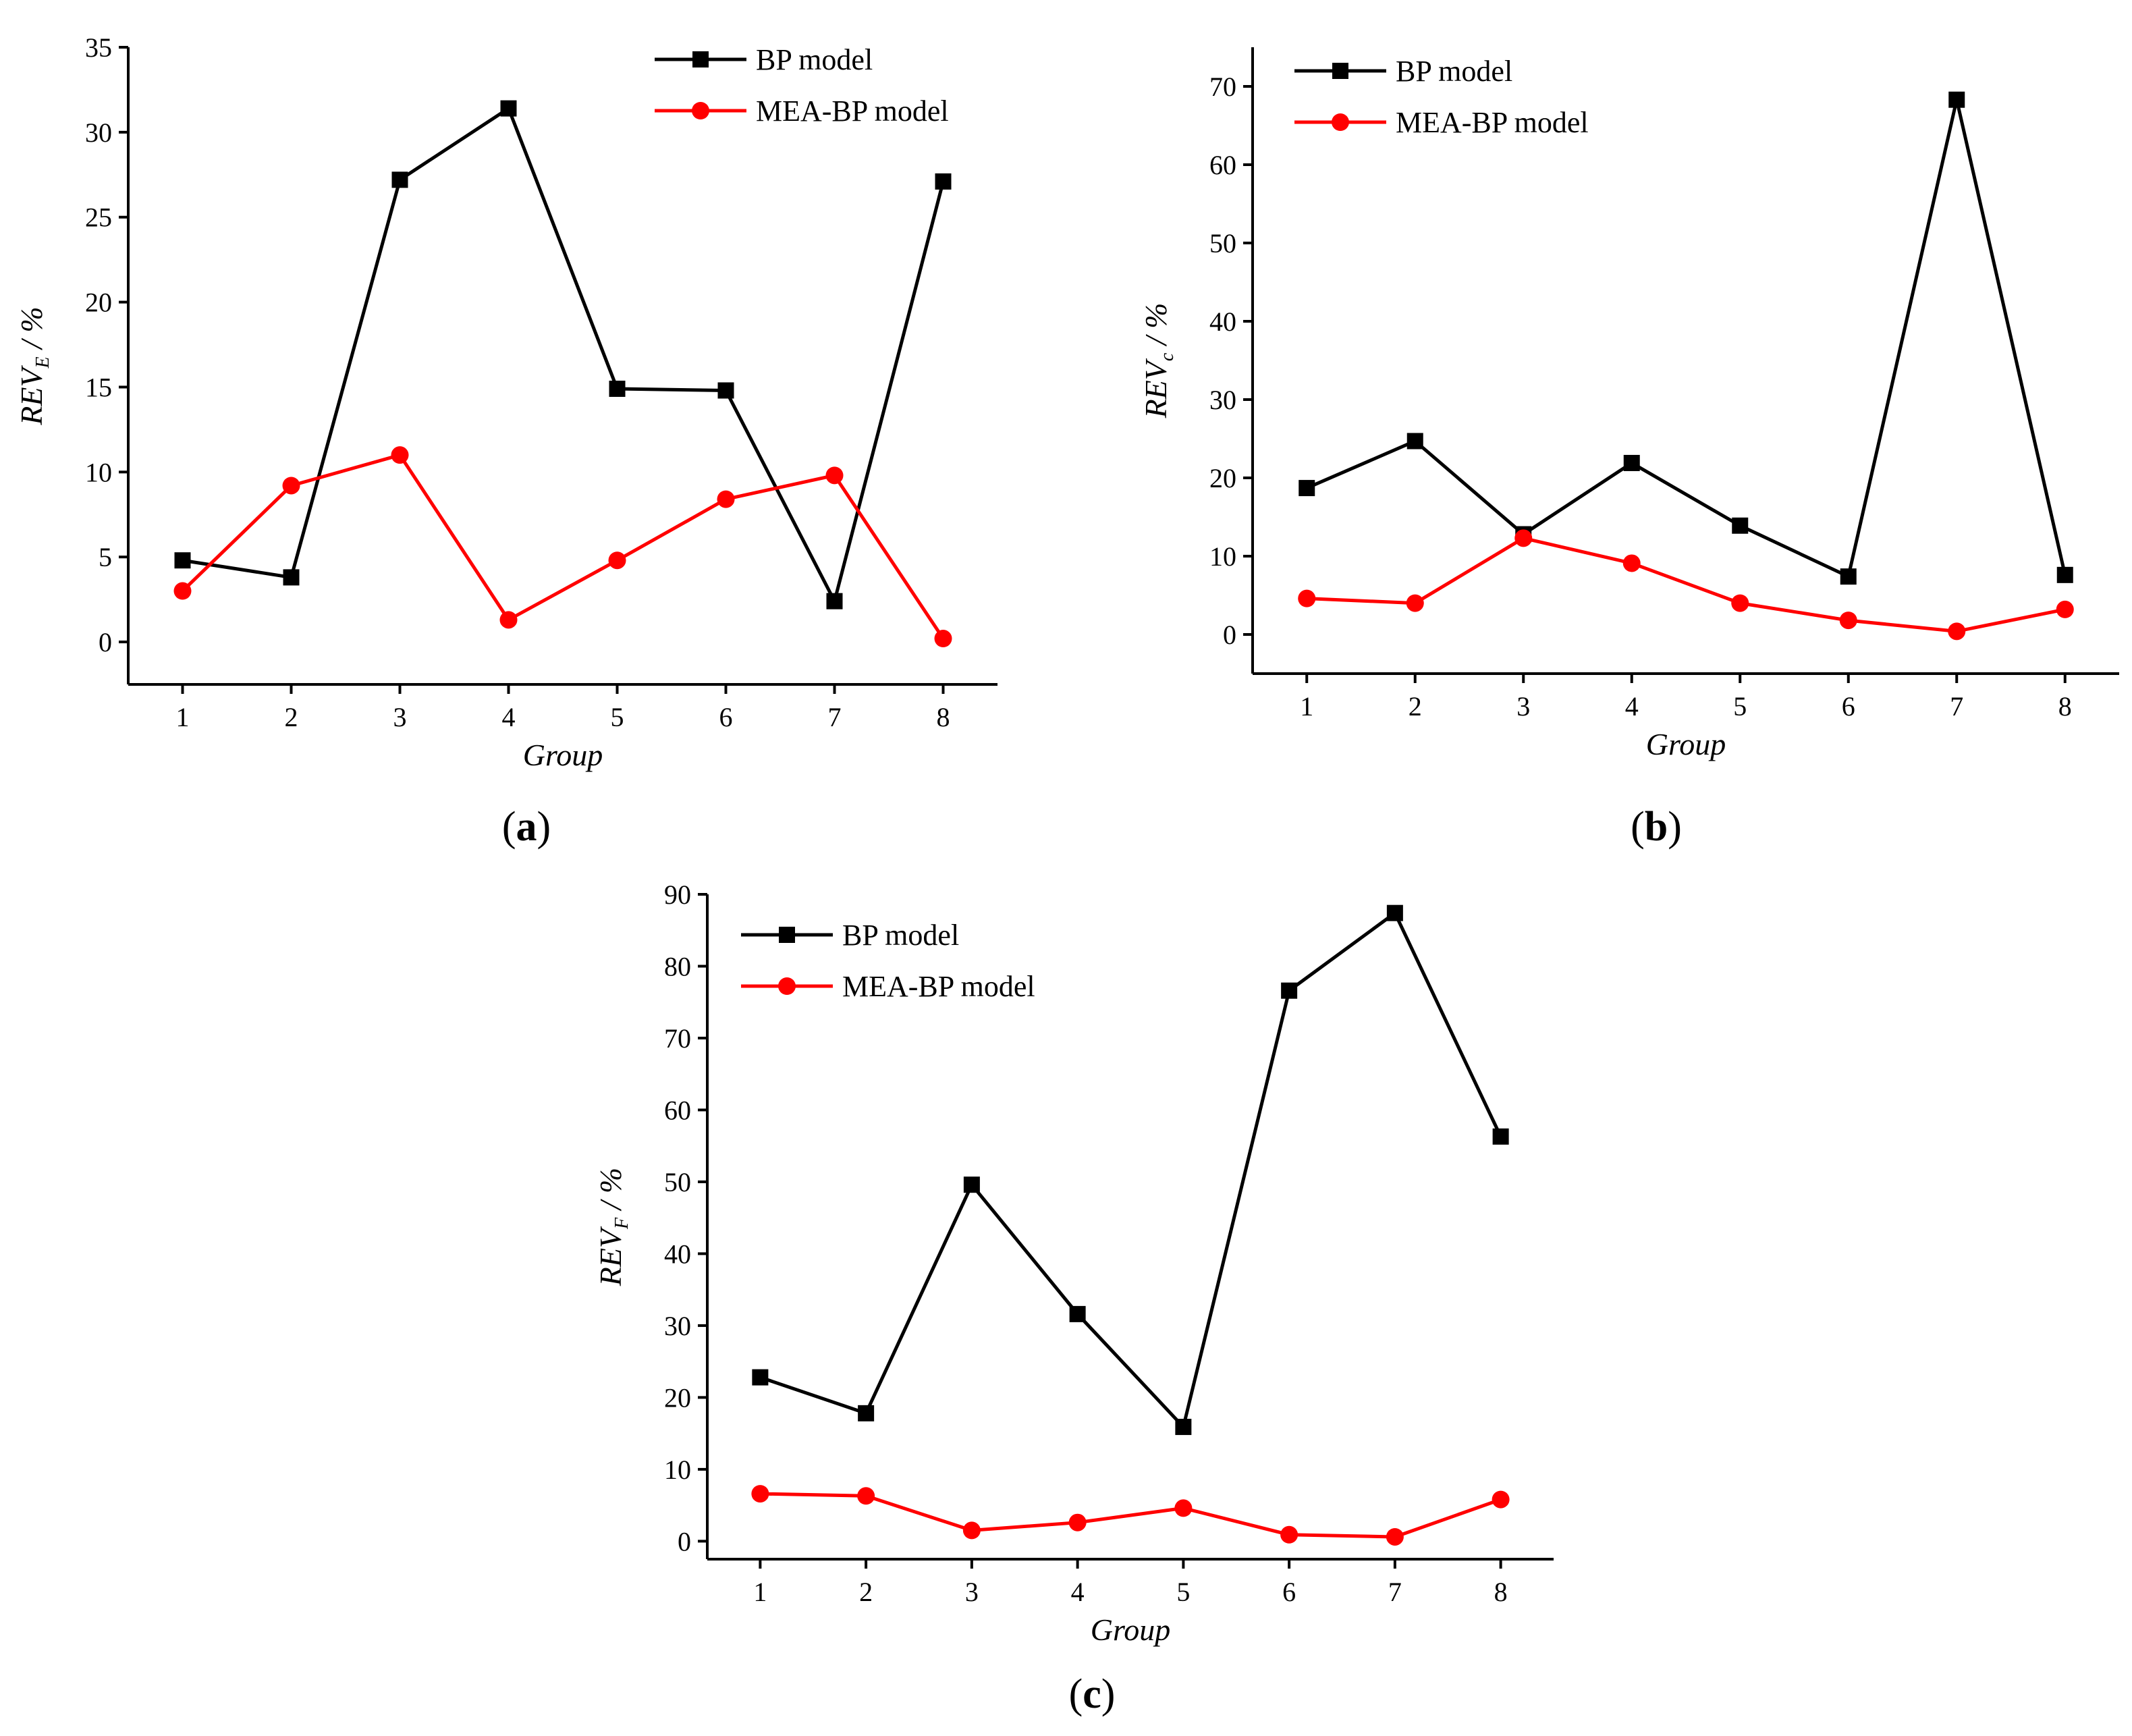 This screenshot has height=1736, width=2132. What do you see at coordinates (621, 1223) in the screenshot?
I see `y-axis-title-subscript: F` at bounding box center [621, 1223].